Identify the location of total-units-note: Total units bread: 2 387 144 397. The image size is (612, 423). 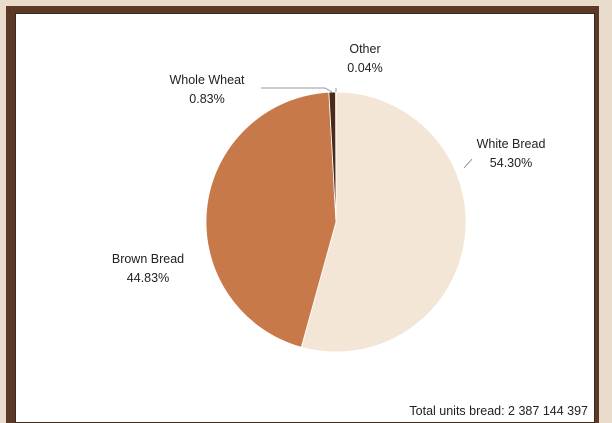
(498, 411).